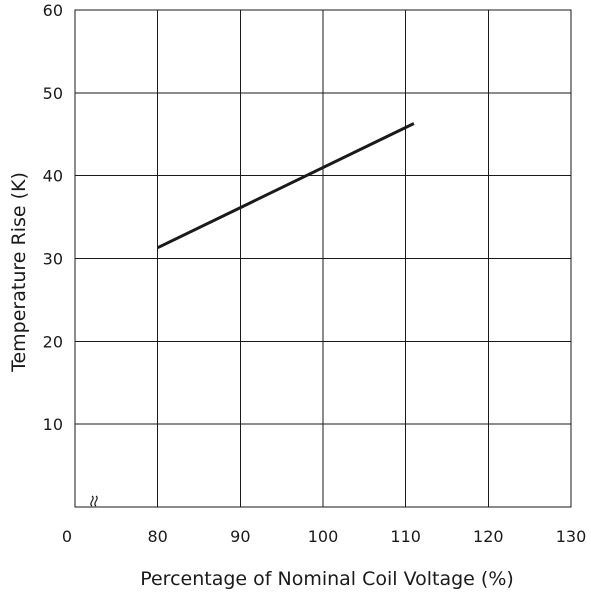  I want to click on x-tick-label: 80, so click(157, 536).